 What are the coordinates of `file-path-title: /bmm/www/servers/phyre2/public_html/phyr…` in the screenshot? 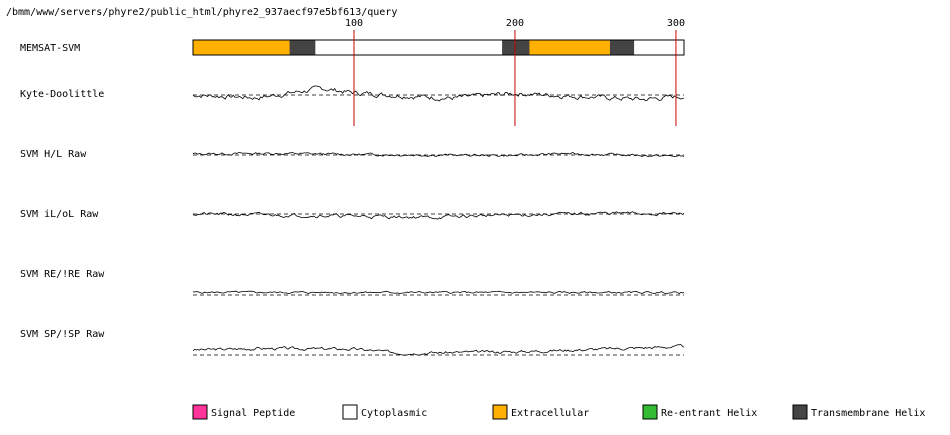 It's located at (201, 12).